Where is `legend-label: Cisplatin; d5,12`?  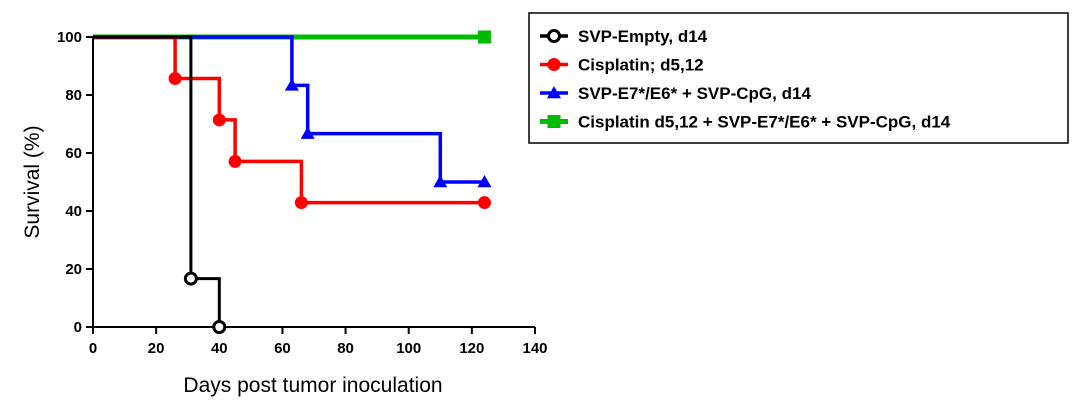 legend-label: Cisplatin; d5,12 is located at coordinates (641, 65).